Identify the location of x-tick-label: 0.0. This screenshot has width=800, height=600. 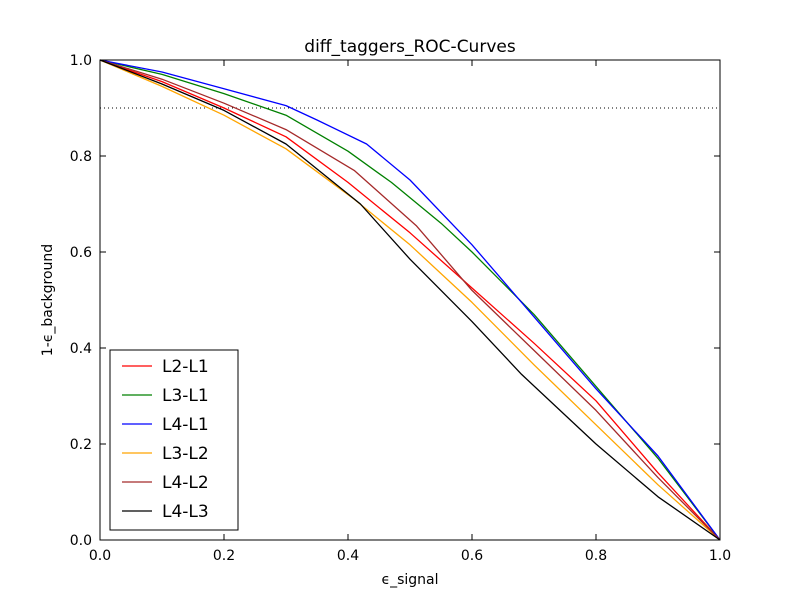
(100, 556).